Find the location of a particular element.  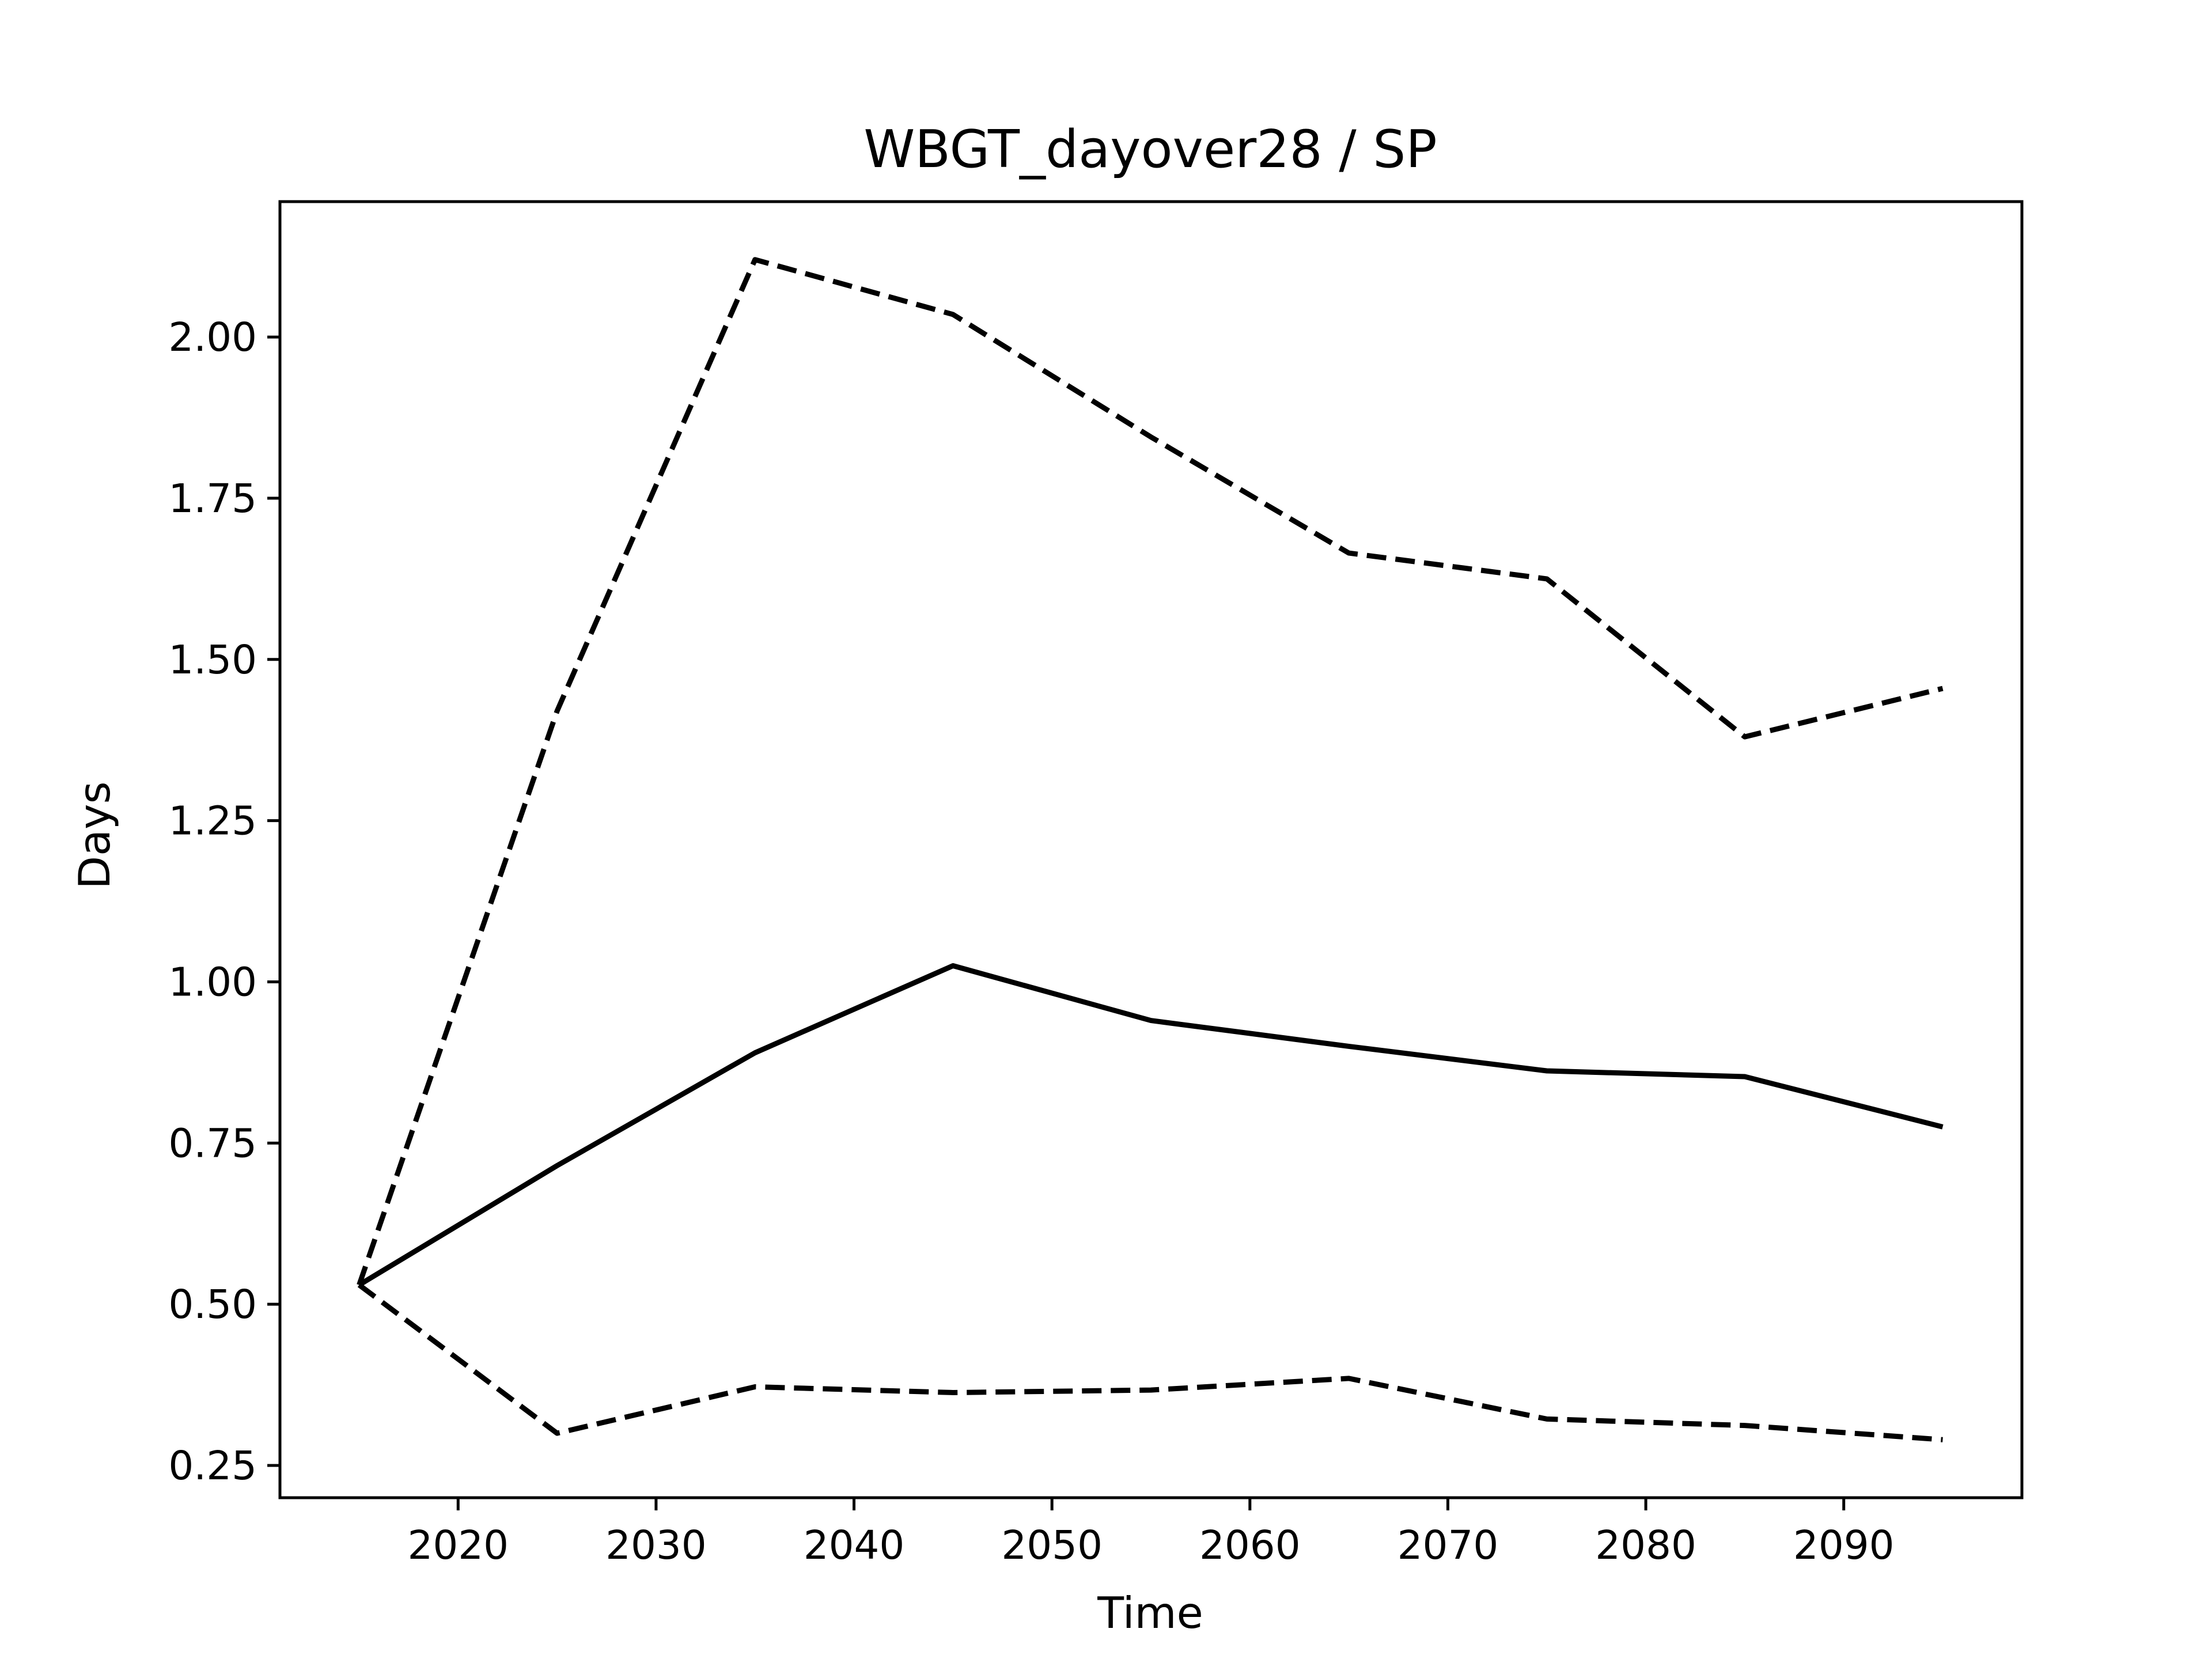

x-tick-label: 2030 is located at coordinates (656, 1545).